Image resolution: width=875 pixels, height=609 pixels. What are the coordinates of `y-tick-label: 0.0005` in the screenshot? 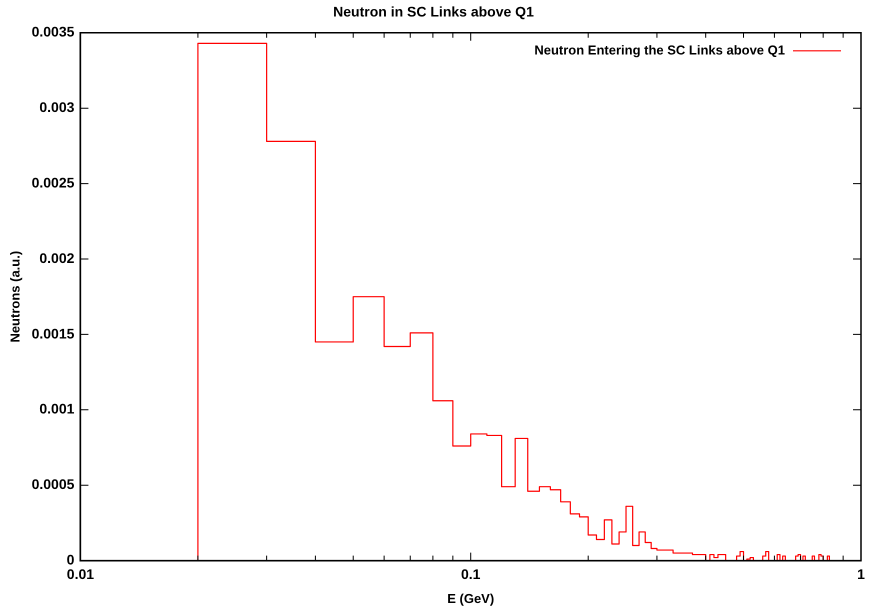 It's located at (53, 484).